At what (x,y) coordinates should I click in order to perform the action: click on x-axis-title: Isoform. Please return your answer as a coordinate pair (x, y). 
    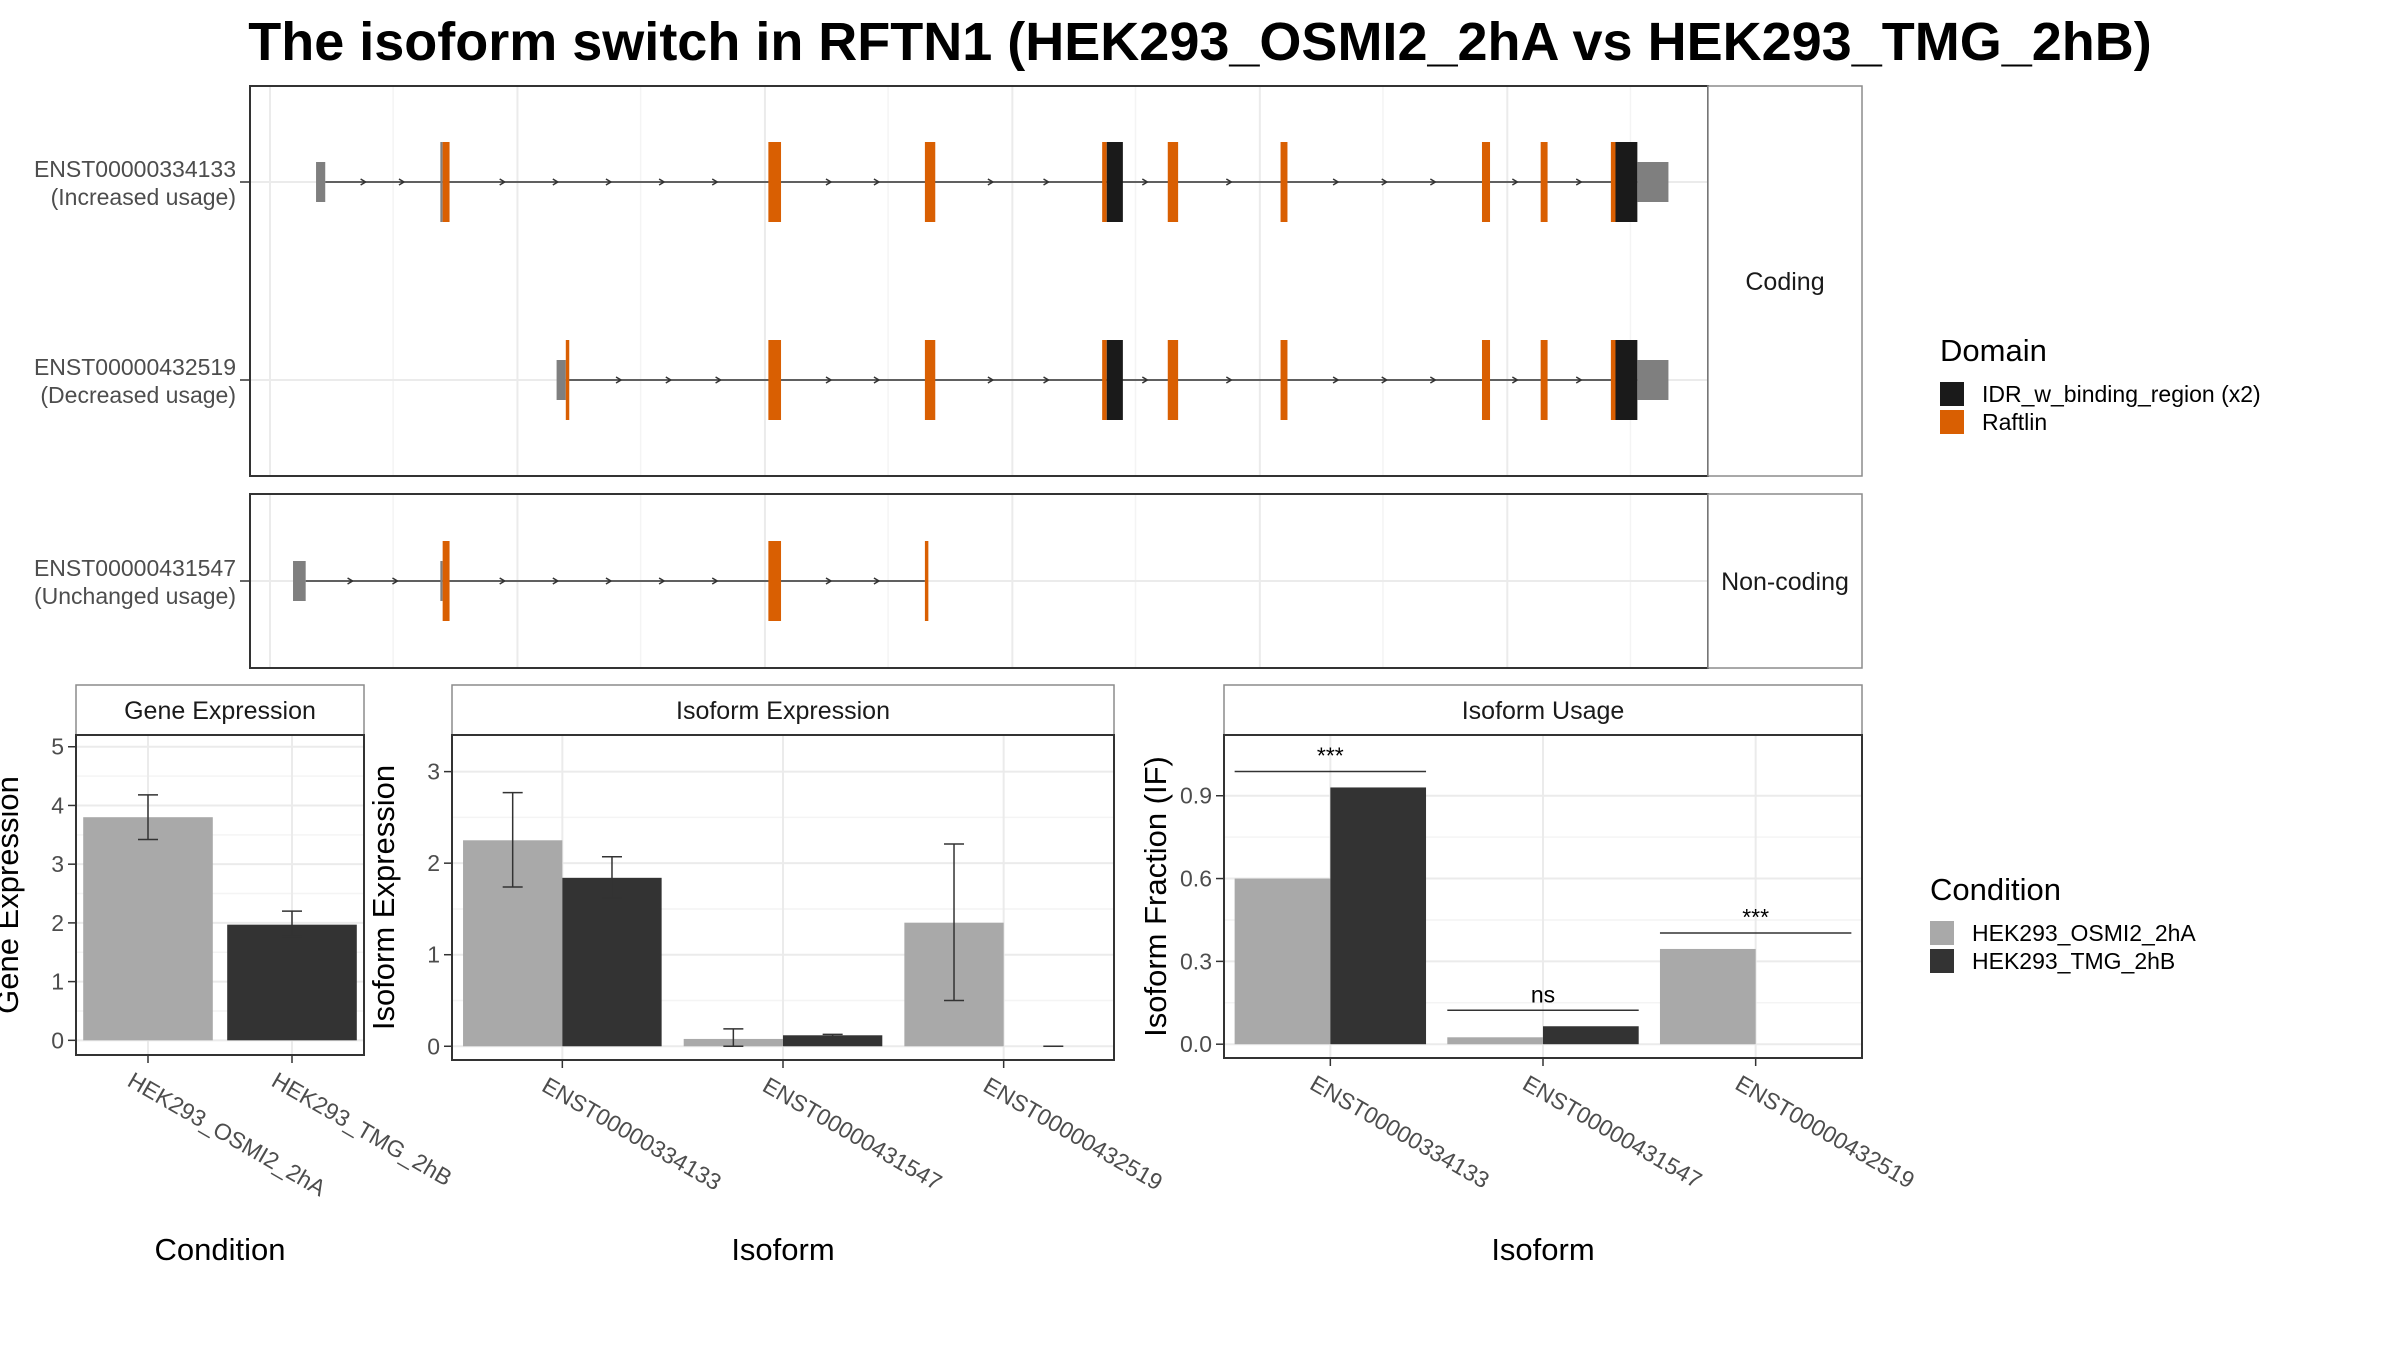
    Looking at the image, I should click on (782, 1249).